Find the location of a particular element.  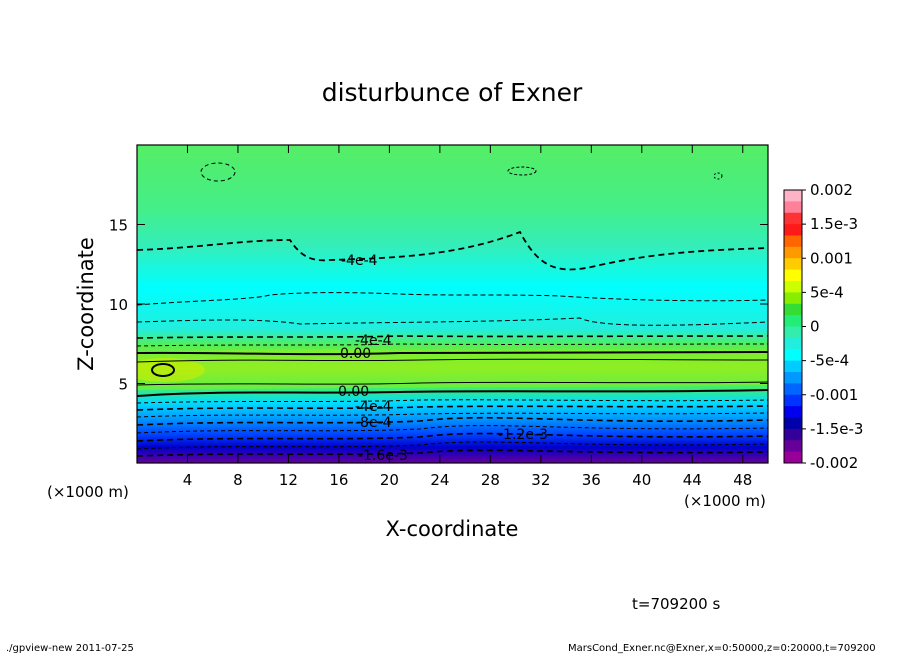

y-tick-label: 5 is located at coordinates (123, 385).